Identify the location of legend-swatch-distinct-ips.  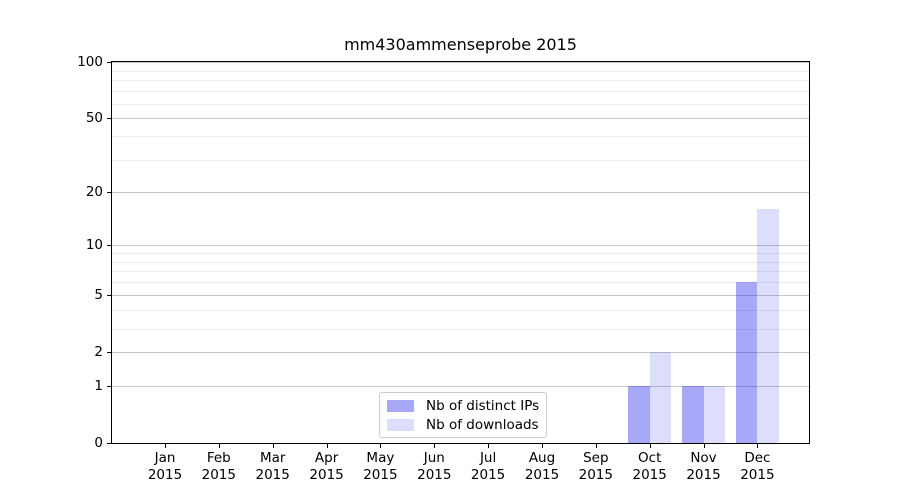
(400, 405).